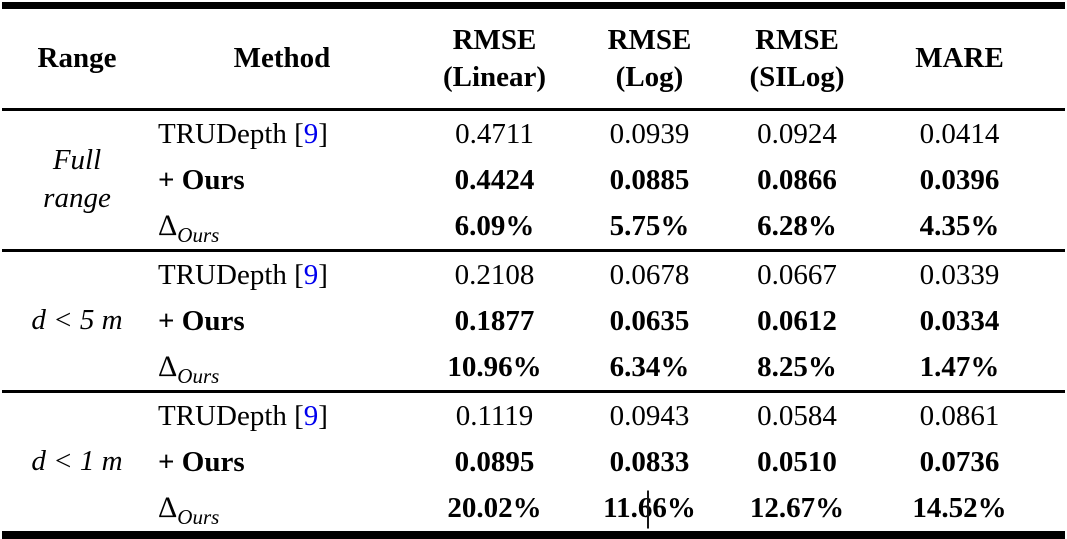 The image size is (1067, 539). What do you see at coordinates (494, 366) in the screenshot?
I see `rmse-linear-value: 10.96%` at bounding box center [494, 366].